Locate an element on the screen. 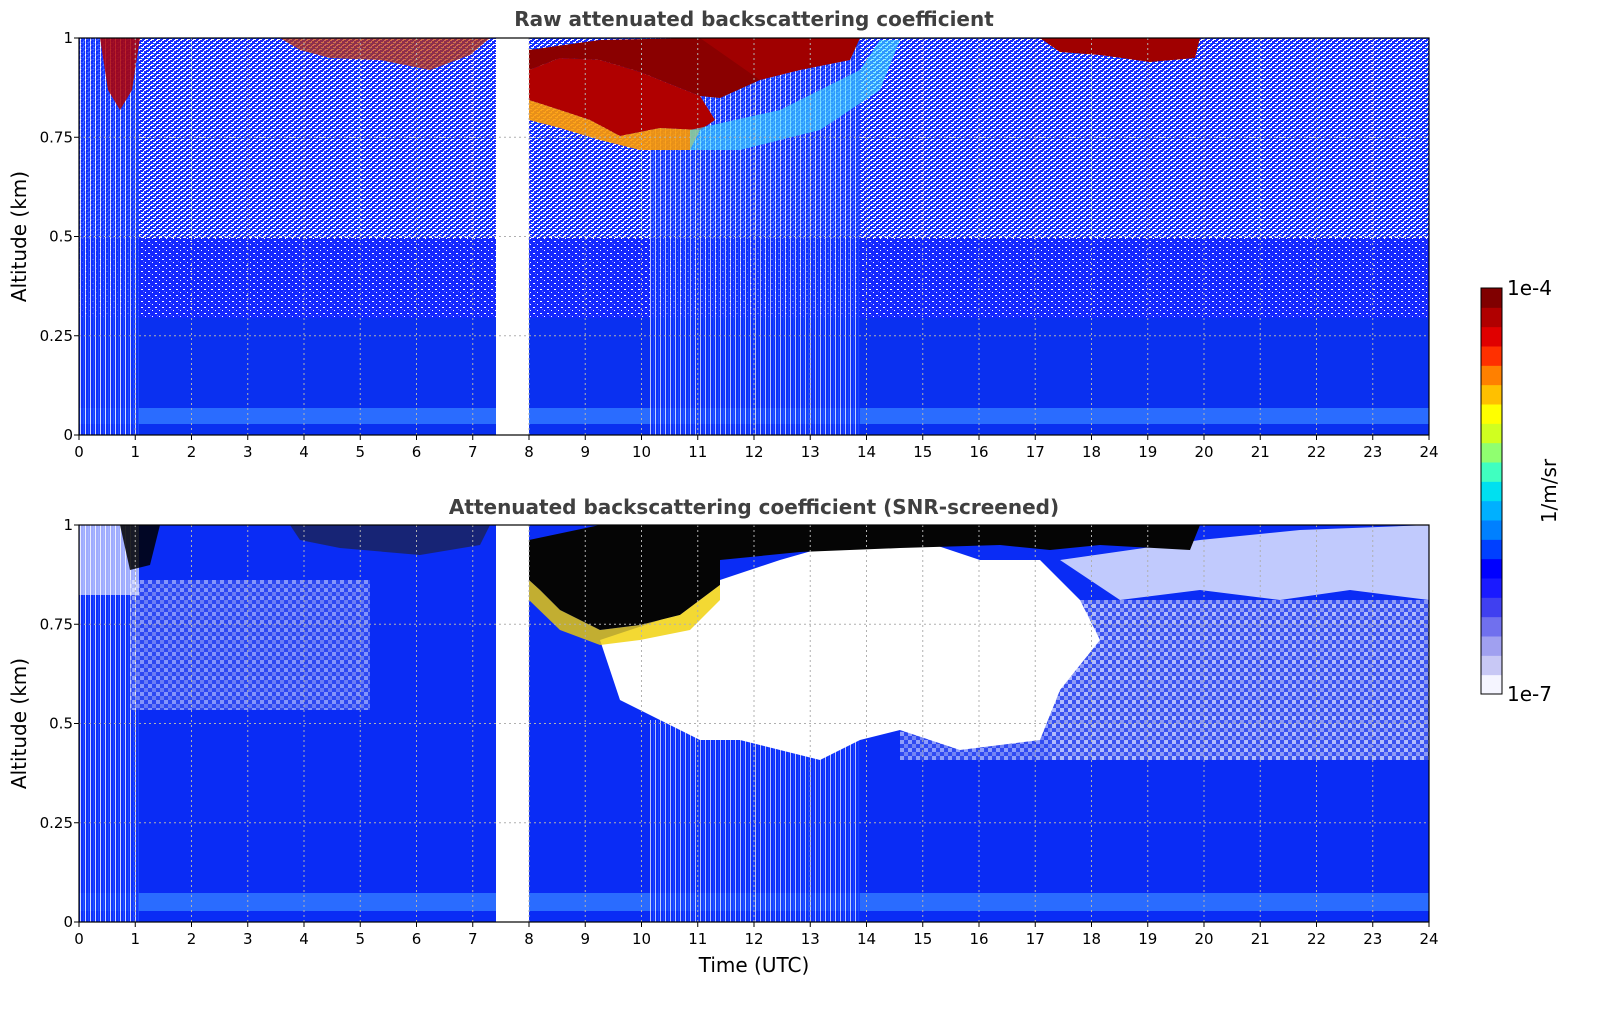 Image resolution: width=1621 pixels, height=1020 pixels. panel2-x-tick-label: 21 is located at coordinates (1260, 939).